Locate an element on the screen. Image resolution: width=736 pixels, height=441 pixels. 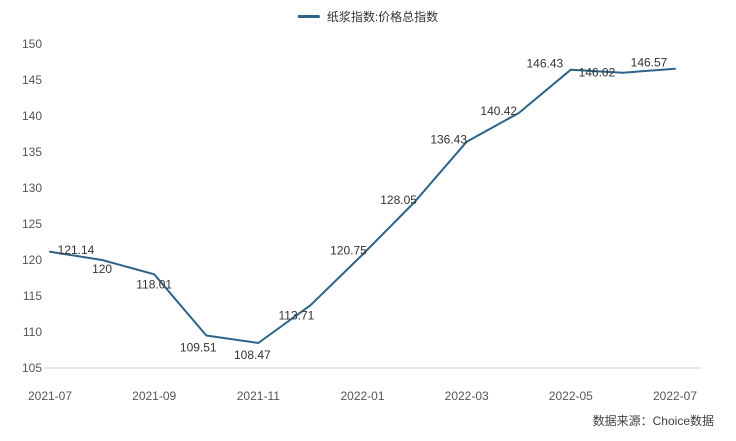
data-point-label: 146.43 is located at coordinates (544, 64).